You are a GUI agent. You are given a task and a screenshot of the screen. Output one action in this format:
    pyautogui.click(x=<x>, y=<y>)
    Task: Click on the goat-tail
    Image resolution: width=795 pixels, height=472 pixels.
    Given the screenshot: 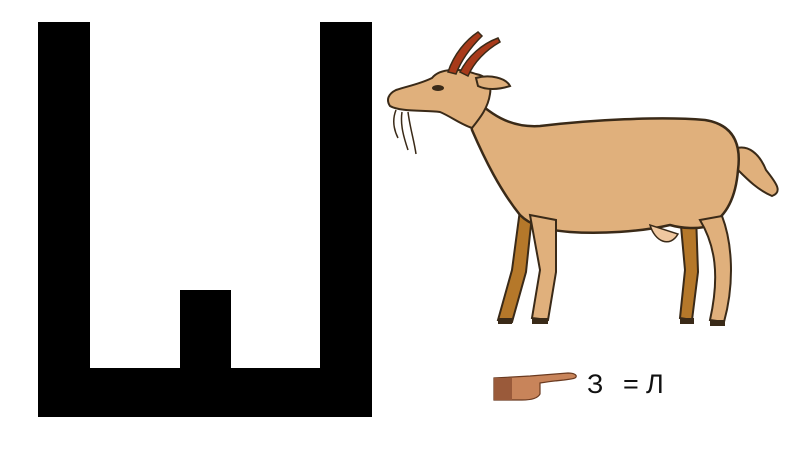 What is the action you would take?
    pyautogui.click(x=754, y=172)
    